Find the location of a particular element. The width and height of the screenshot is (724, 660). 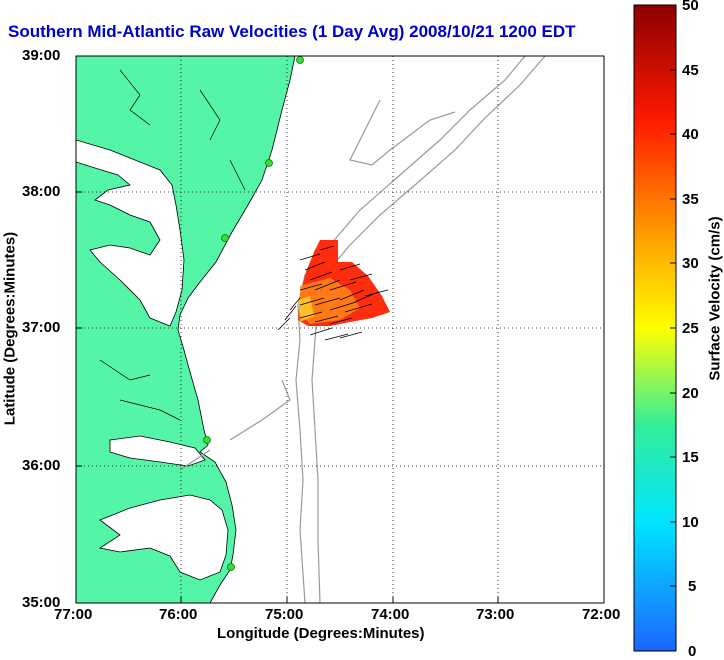

colorbar-tick: 5 is located at coordinates (692, 586).